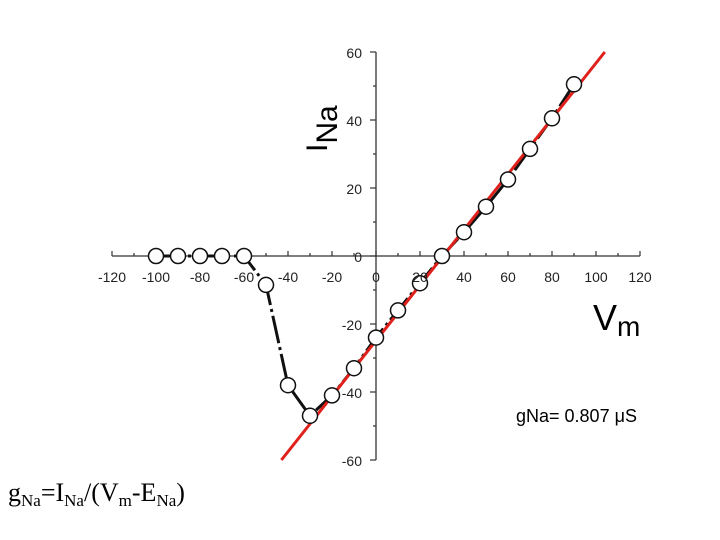  What do you see at coordinates (596, 277) in the screenshot?
I see `x-tick-label: 100` at bounding box center [596, 277].